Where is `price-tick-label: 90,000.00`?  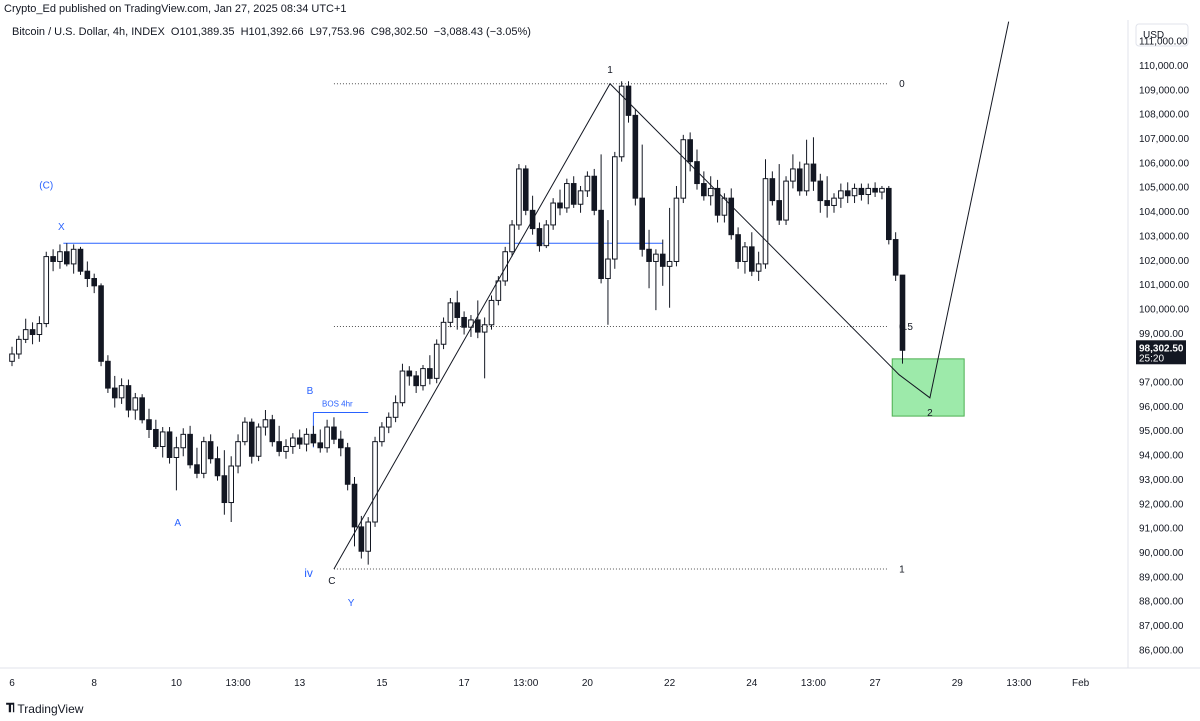
price-tick-label: 90,000.00 is located at coordinates (1161, 553).